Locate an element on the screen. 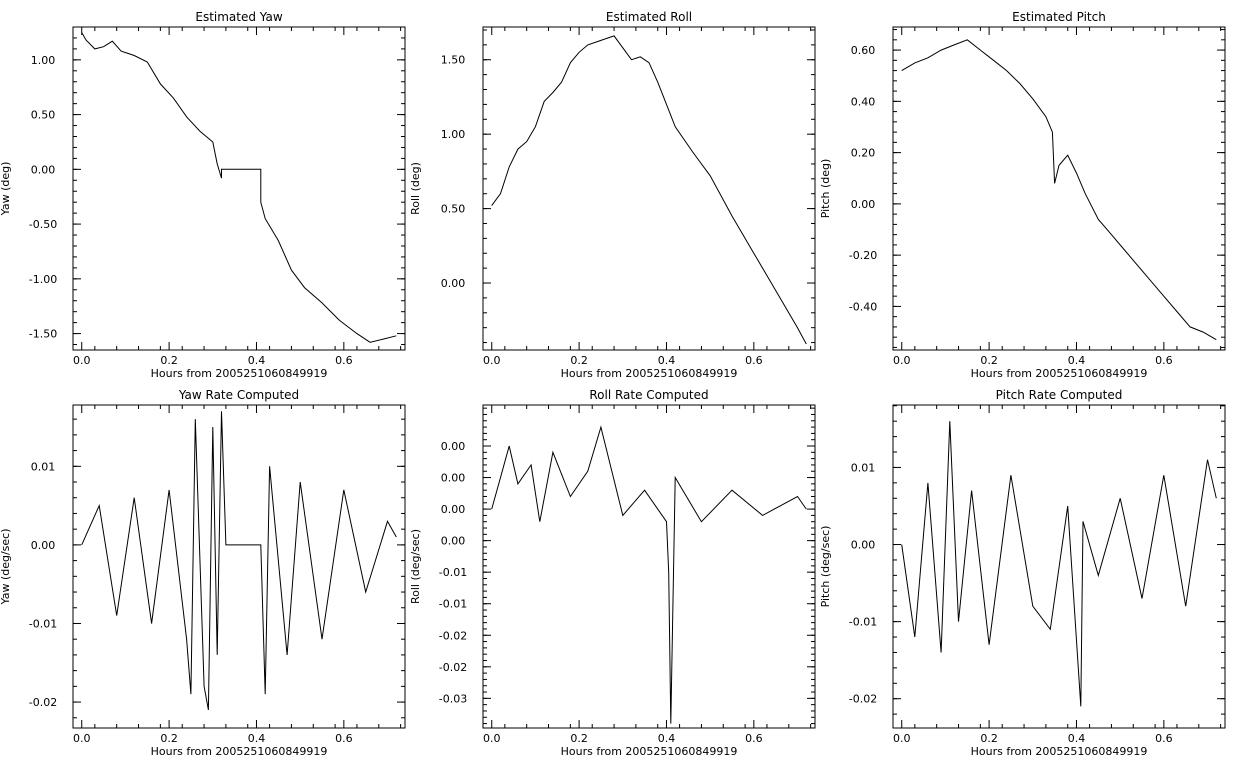 The image size is (1250, 775). y-tick-label: -1.00 is located at coordinates (43, 279).